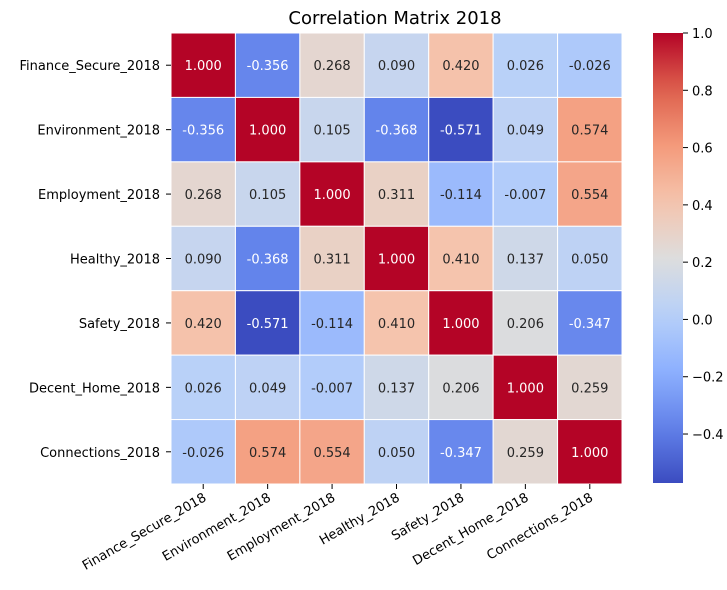 The height and width of the screenshot is (590, 727). Describe the element at coordinates (702, 91) in the screenshot. I see `colorbar-tick-label: 0.8` at that location.